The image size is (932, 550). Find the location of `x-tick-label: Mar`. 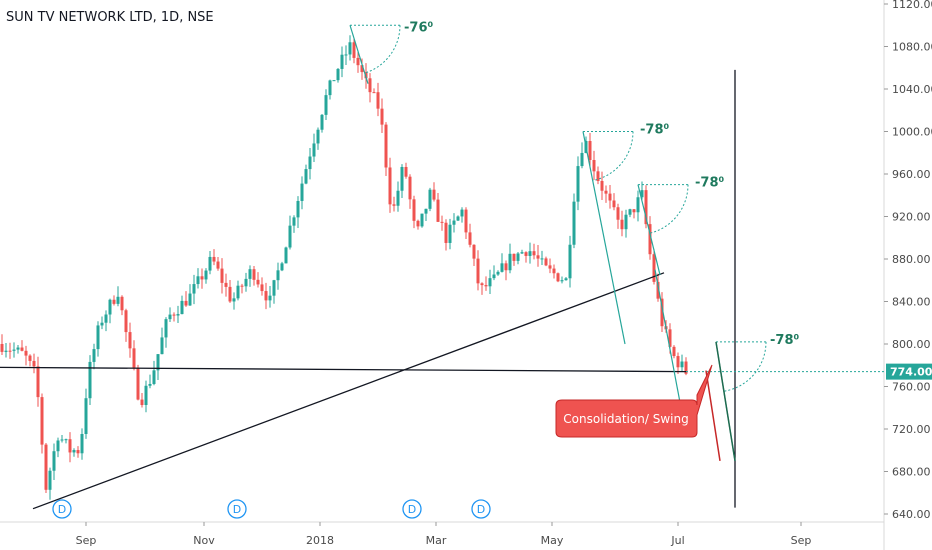

x-tick-label: Mar is located at coordinates (436, 540).